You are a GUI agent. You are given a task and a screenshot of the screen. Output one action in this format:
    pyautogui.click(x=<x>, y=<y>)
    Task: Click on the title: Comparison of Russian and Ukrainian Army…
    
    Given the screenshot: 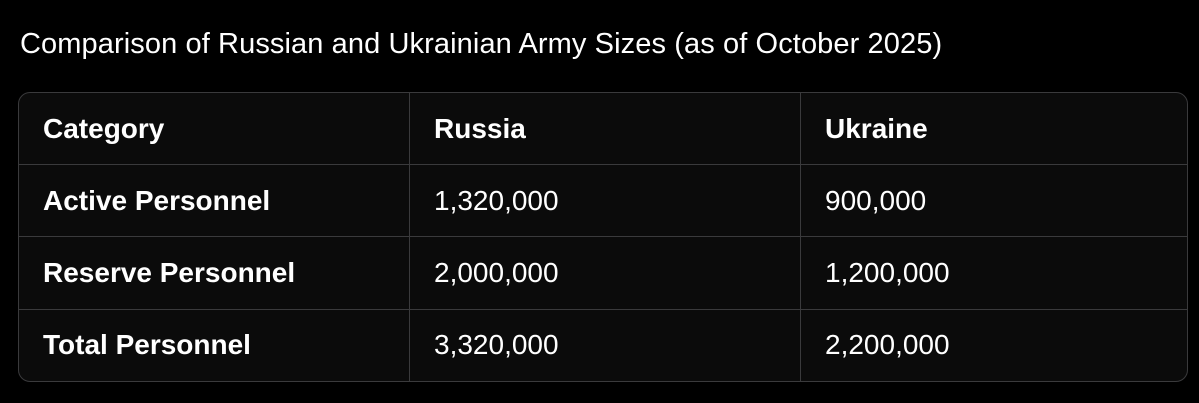 What is the action you would take?
    pyautogui.click(x=481, y=44)
    